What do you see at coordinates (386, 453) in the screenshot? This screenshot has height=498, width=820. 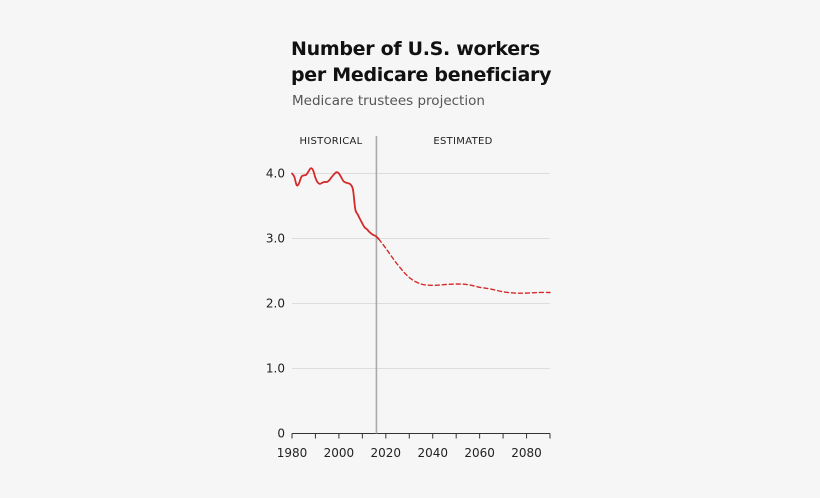 I see `x-tick-label: 2020` at bounding box center [386, 453].